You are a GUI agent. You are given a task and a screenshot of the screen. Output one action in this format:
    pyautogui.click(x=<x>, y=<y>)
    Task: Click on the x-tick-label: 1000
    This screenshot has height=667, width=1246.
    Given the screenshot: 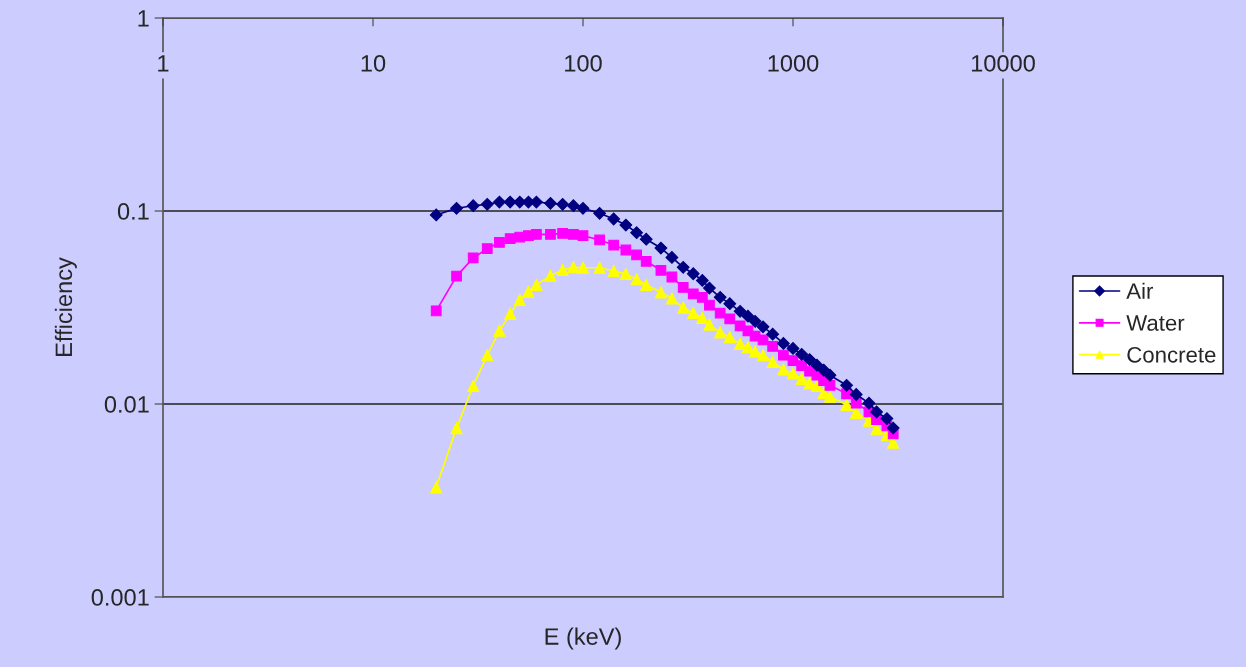 What is the action you would take?
    pyautogui.click(x=793, y=63)
    